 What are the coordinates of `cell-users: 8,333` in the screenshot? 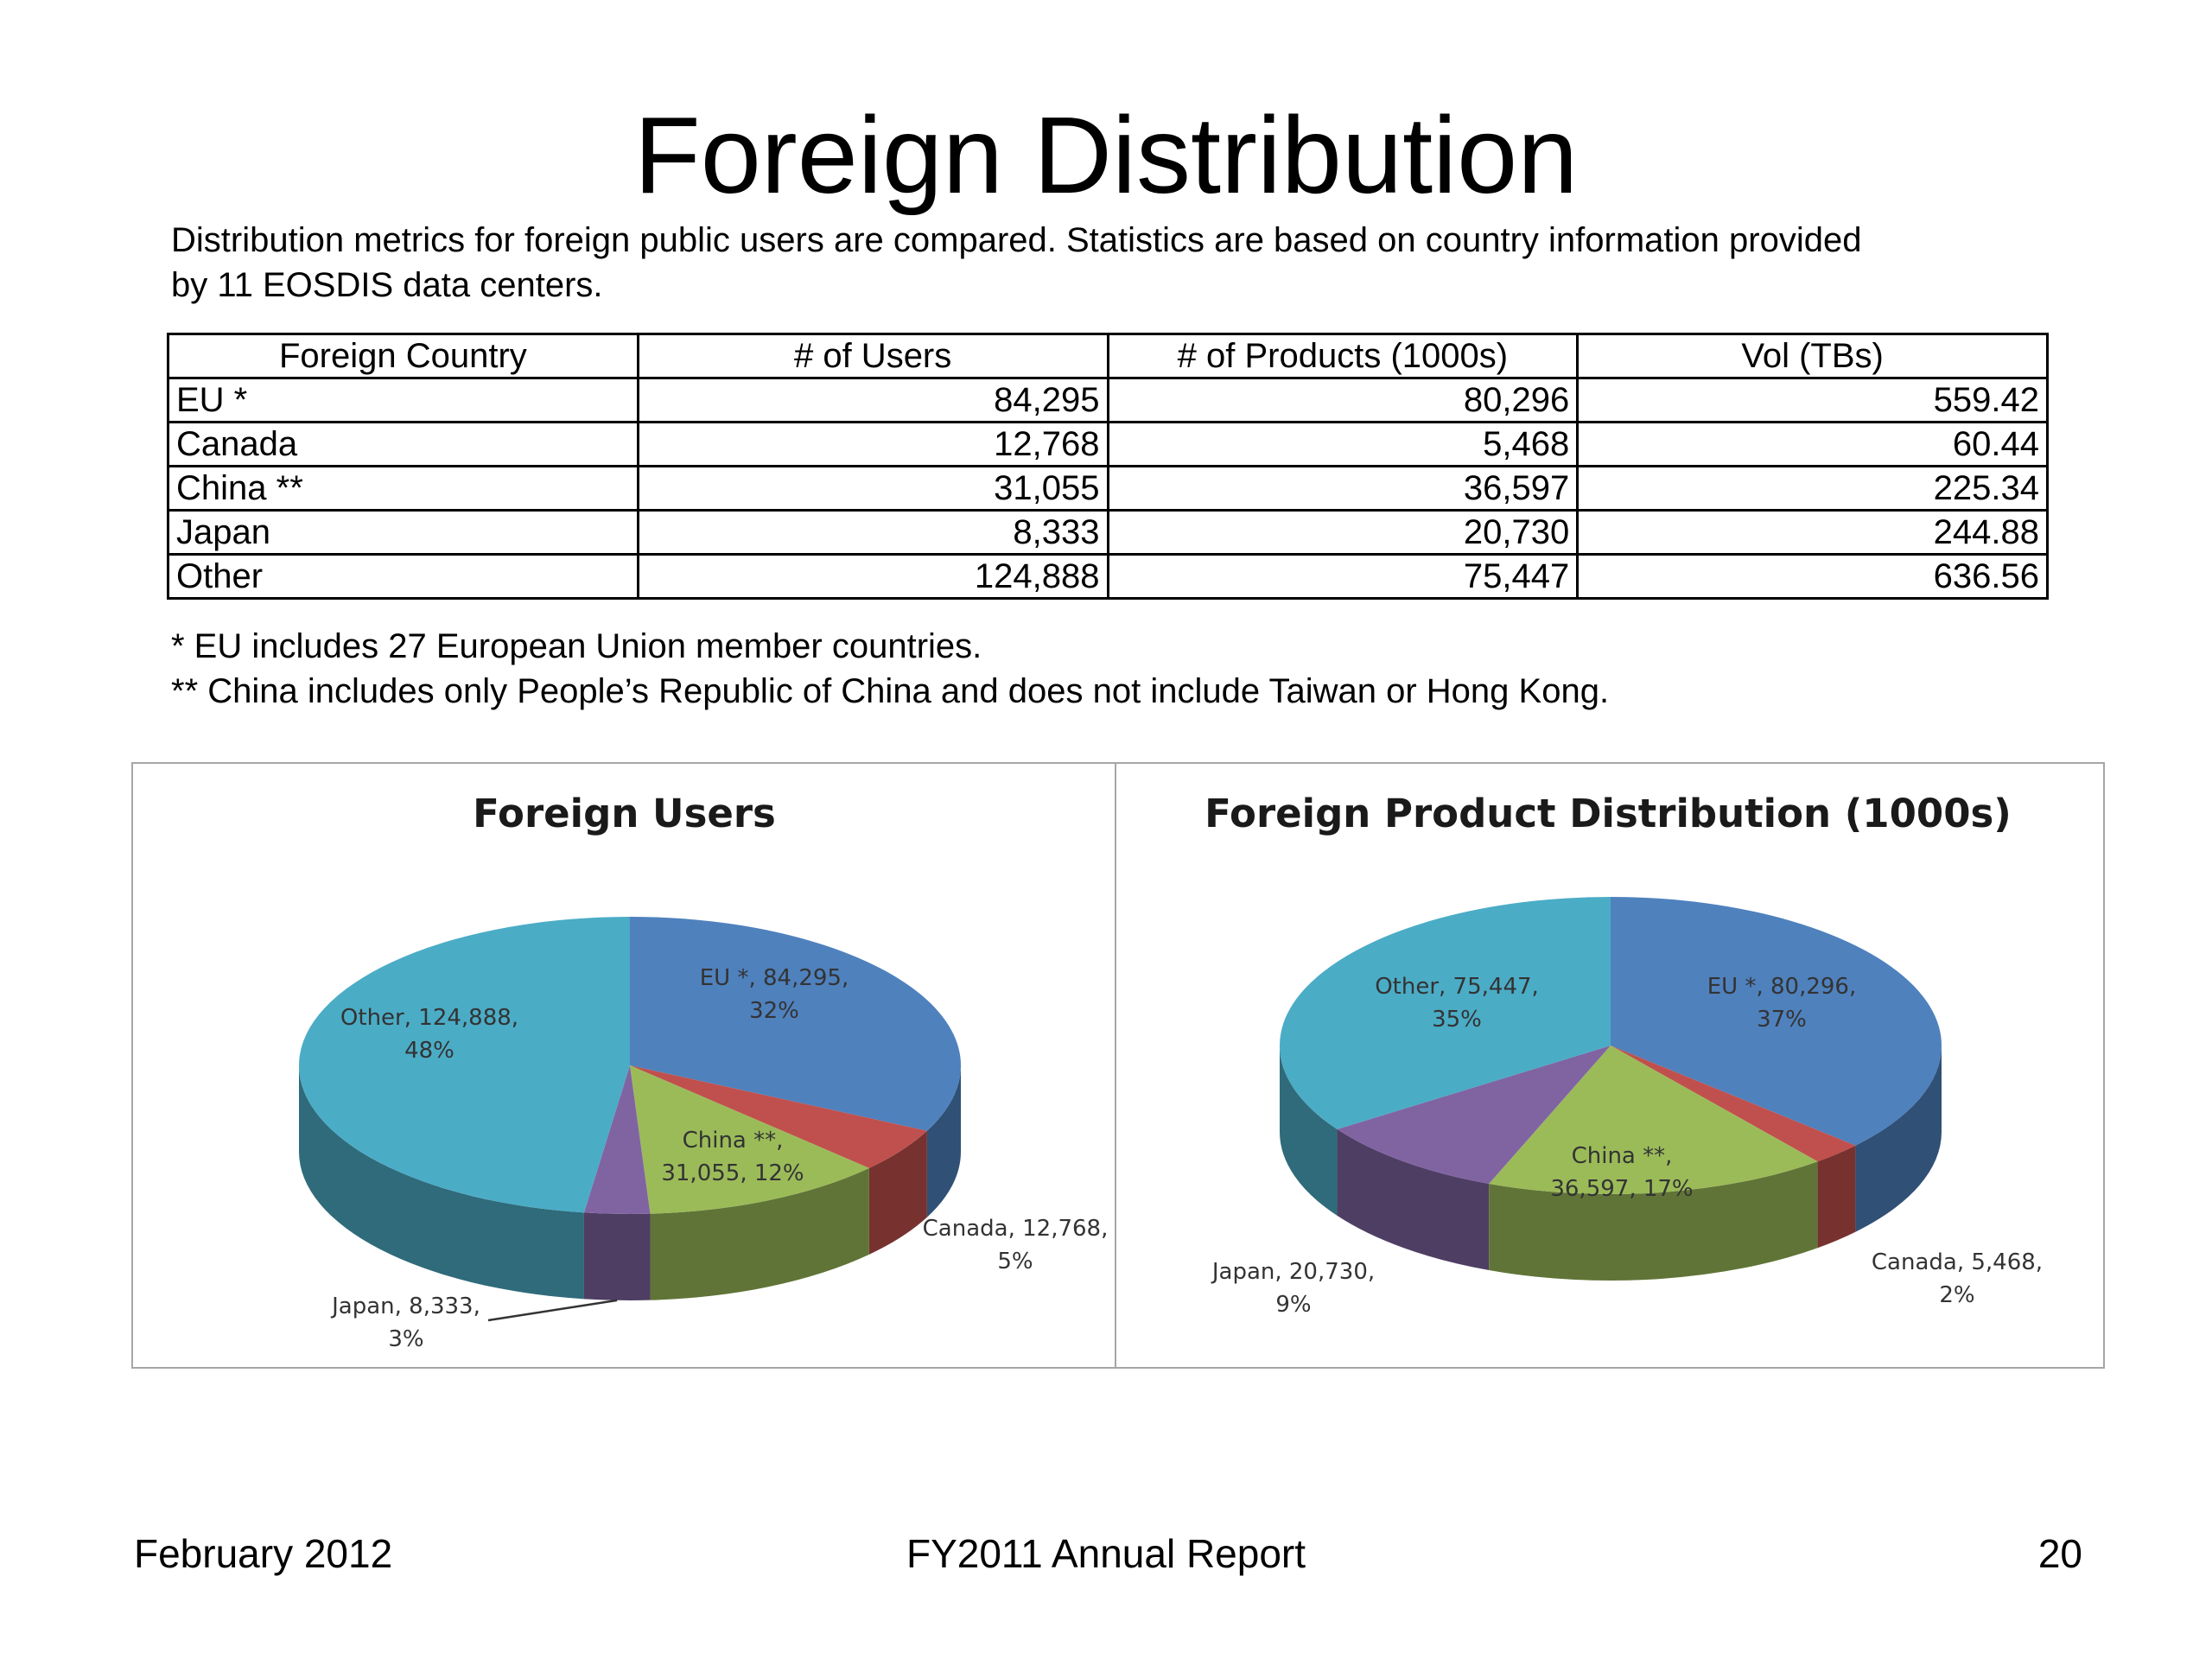 It's located at (872, 532).